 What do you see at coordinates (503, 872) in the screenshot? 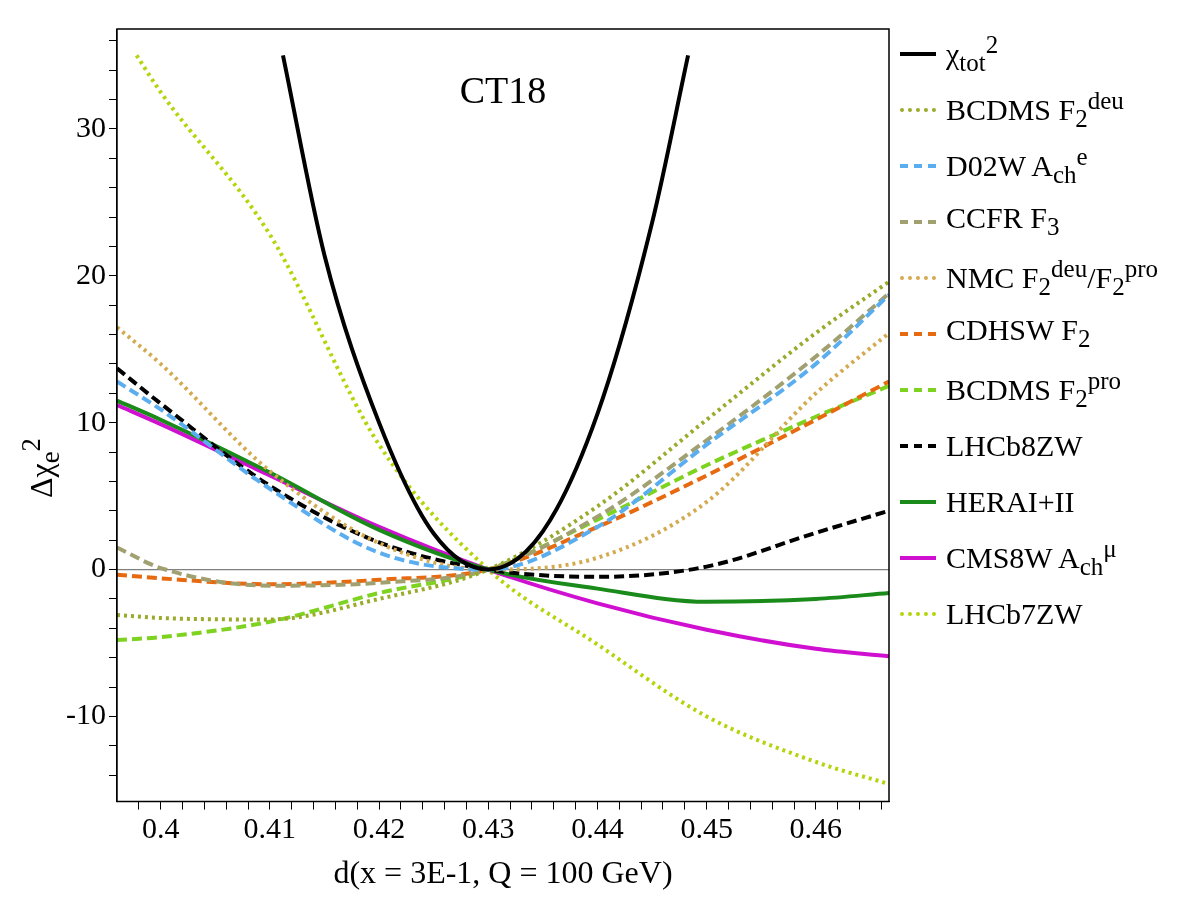
I see `x-axis-title: d(x = 3E-1, Q = 100 GeV)` at bounding box center [503, 872].